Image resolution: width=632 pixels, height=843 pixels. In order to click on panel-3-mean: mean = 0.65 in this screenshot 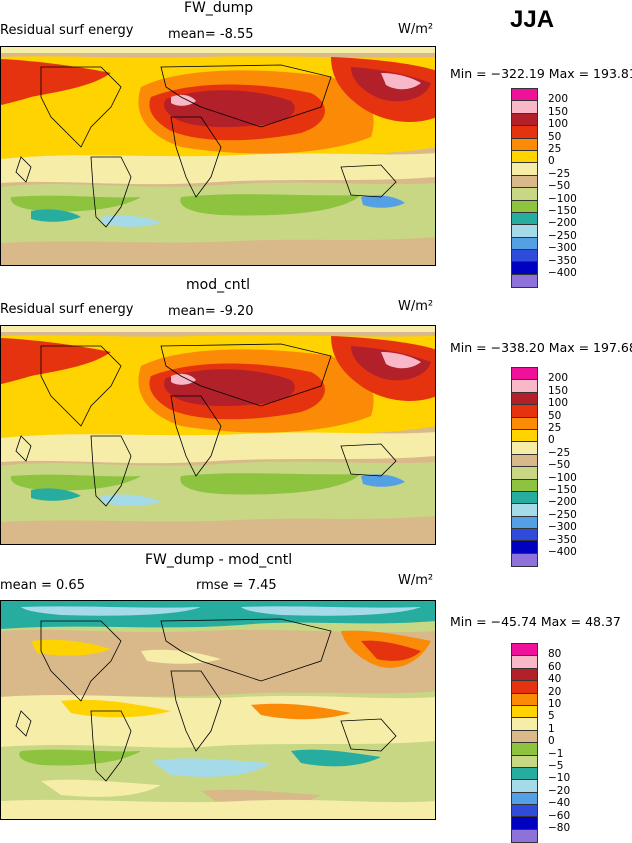, I will do `click(42, 585)`.